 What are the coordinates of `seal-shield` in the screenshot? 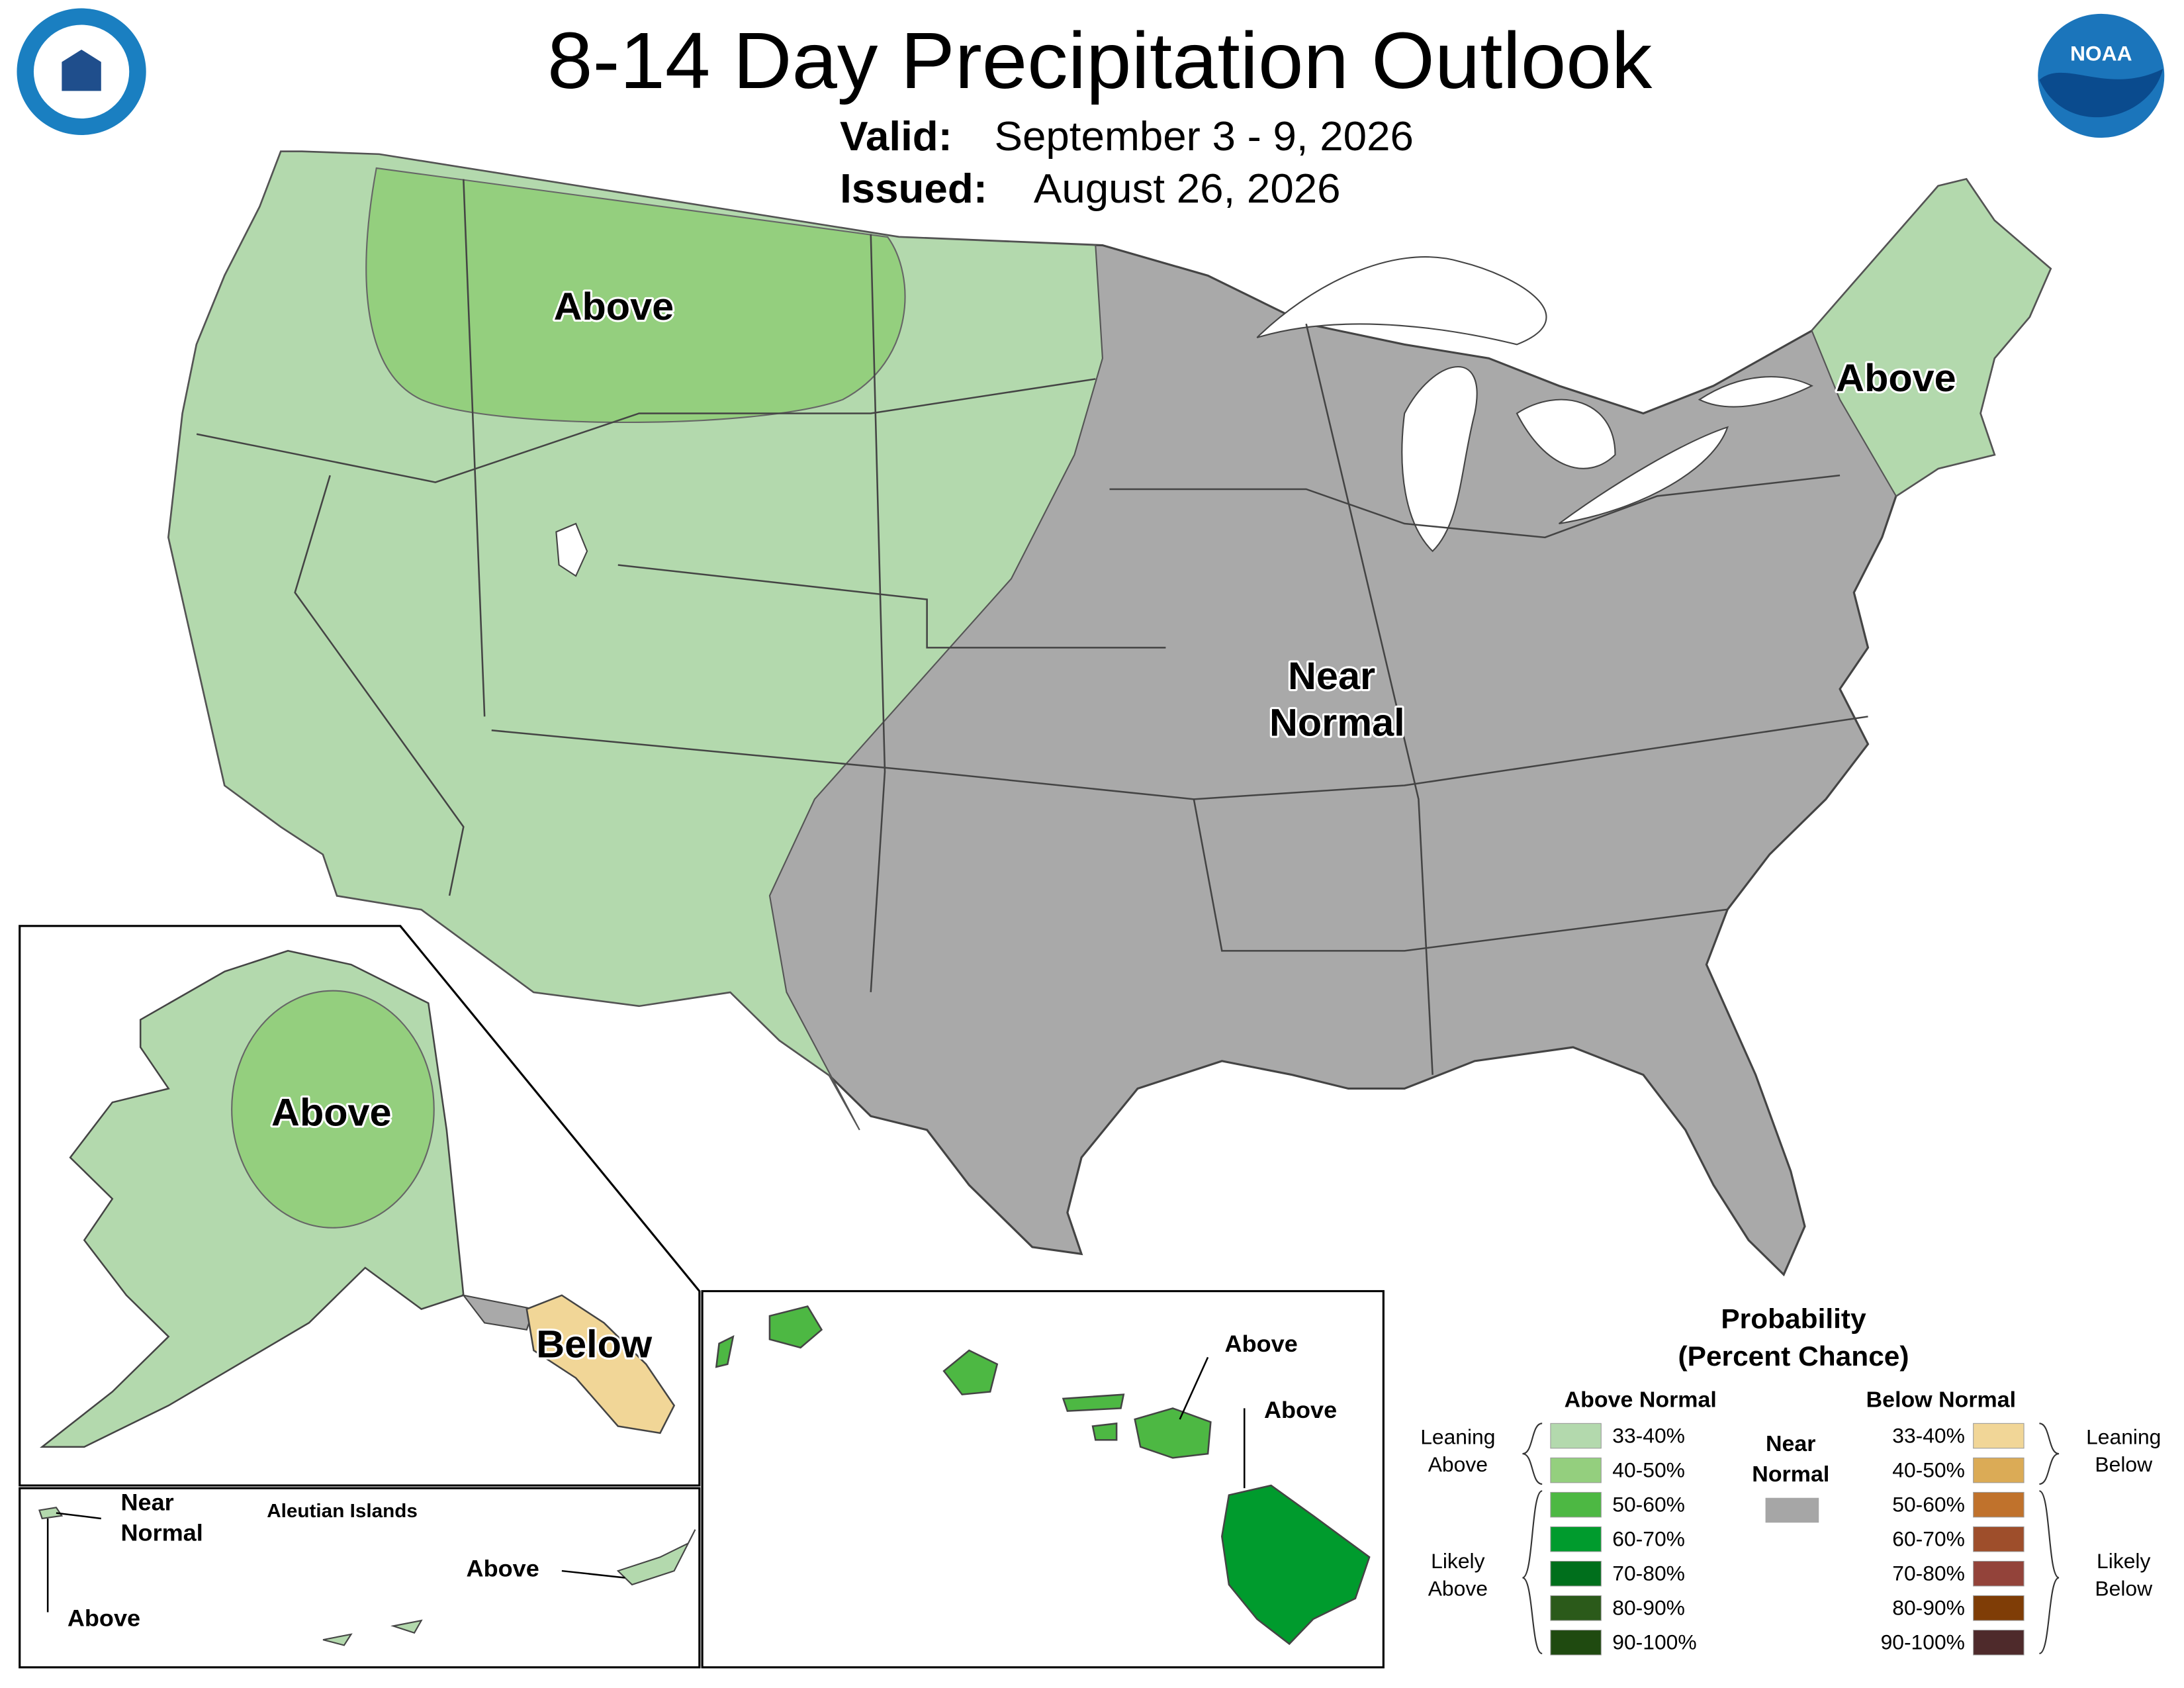 It's located at (81, 70).